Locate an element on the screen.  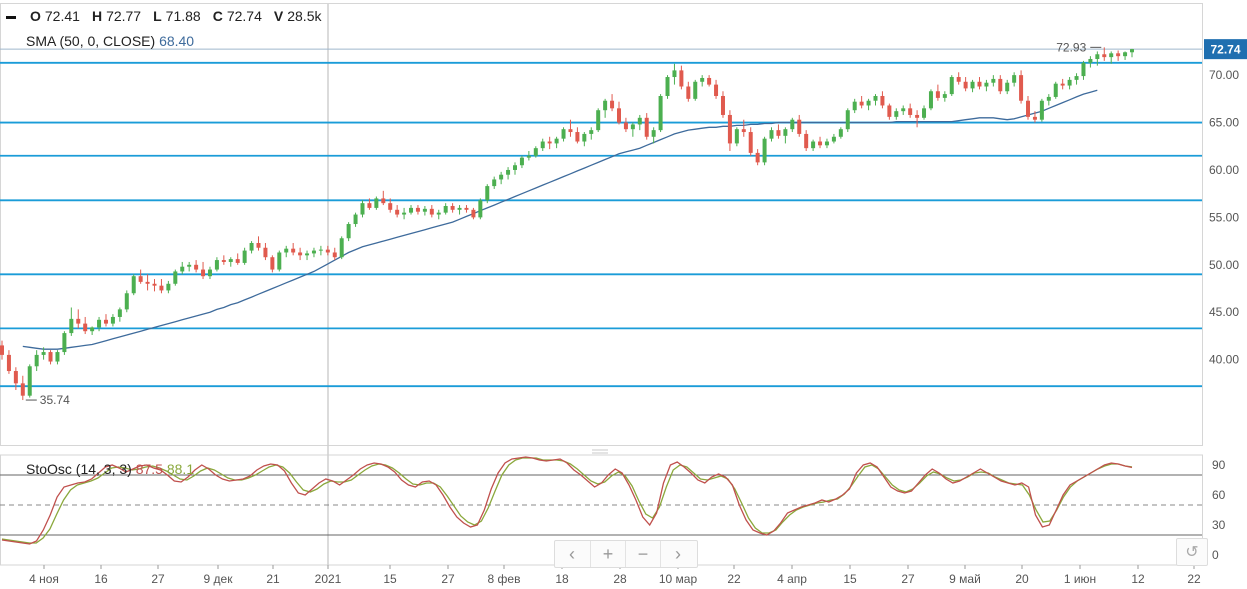
last-price-tag is located at coordinates (1225, 49).